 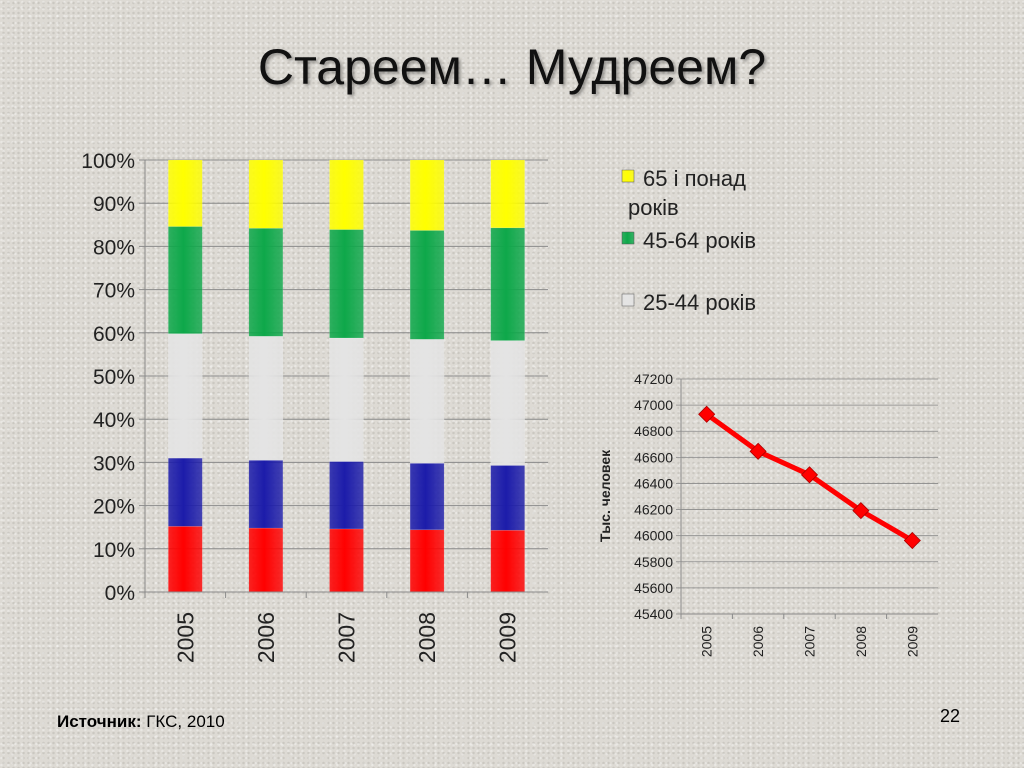 I want to click on bar-x-tick-label: 2009, so click(x=508, y=637).